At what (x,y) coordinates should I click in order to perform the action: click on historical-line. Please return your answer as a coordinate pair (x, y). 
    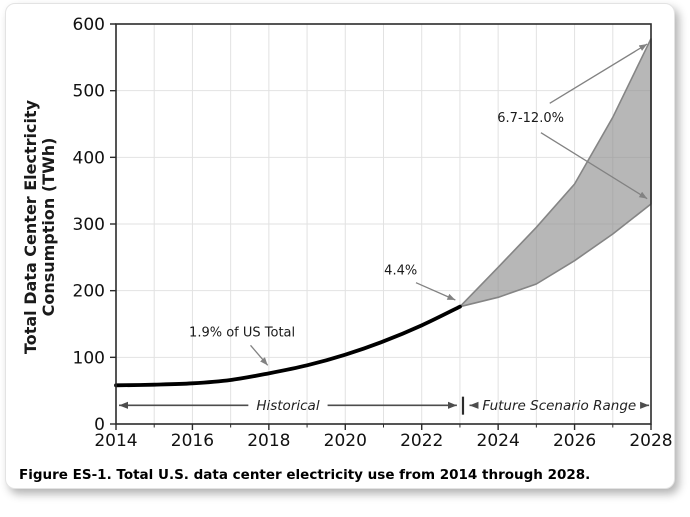
    Looking at the image, I should click on (288, 346).